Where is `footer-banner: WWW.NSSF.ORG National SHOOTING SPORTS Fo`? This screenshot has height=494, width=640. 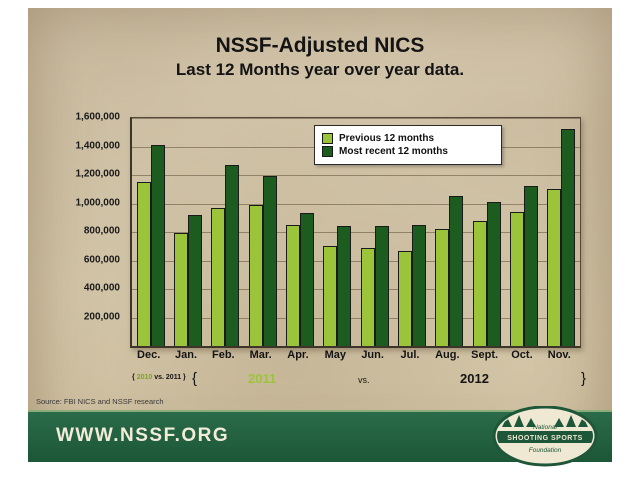 footer-banner: WWW.NSSF.ORG National SHOOTING SPORTS Fo is located at coordinates (320, 436).